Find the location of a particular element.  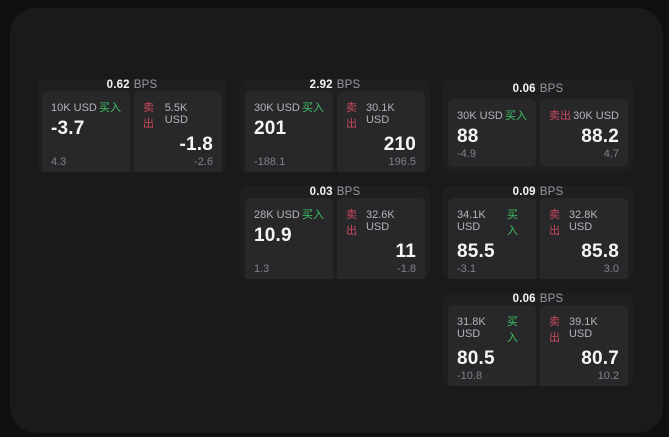

buy-tile-top: 28K USD 买入 is located at coordinates (289, 214).